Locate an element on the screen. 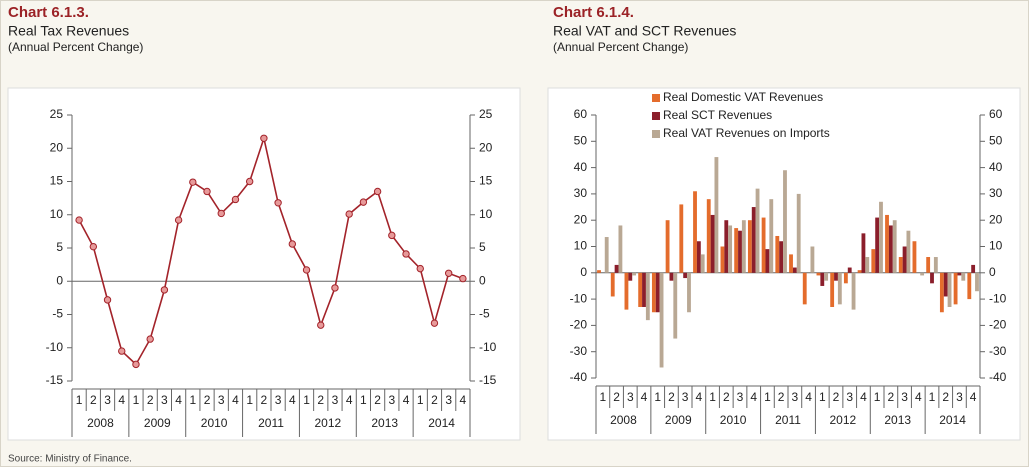  y2-tick-label: 25 is located at coordinates (486, 114).